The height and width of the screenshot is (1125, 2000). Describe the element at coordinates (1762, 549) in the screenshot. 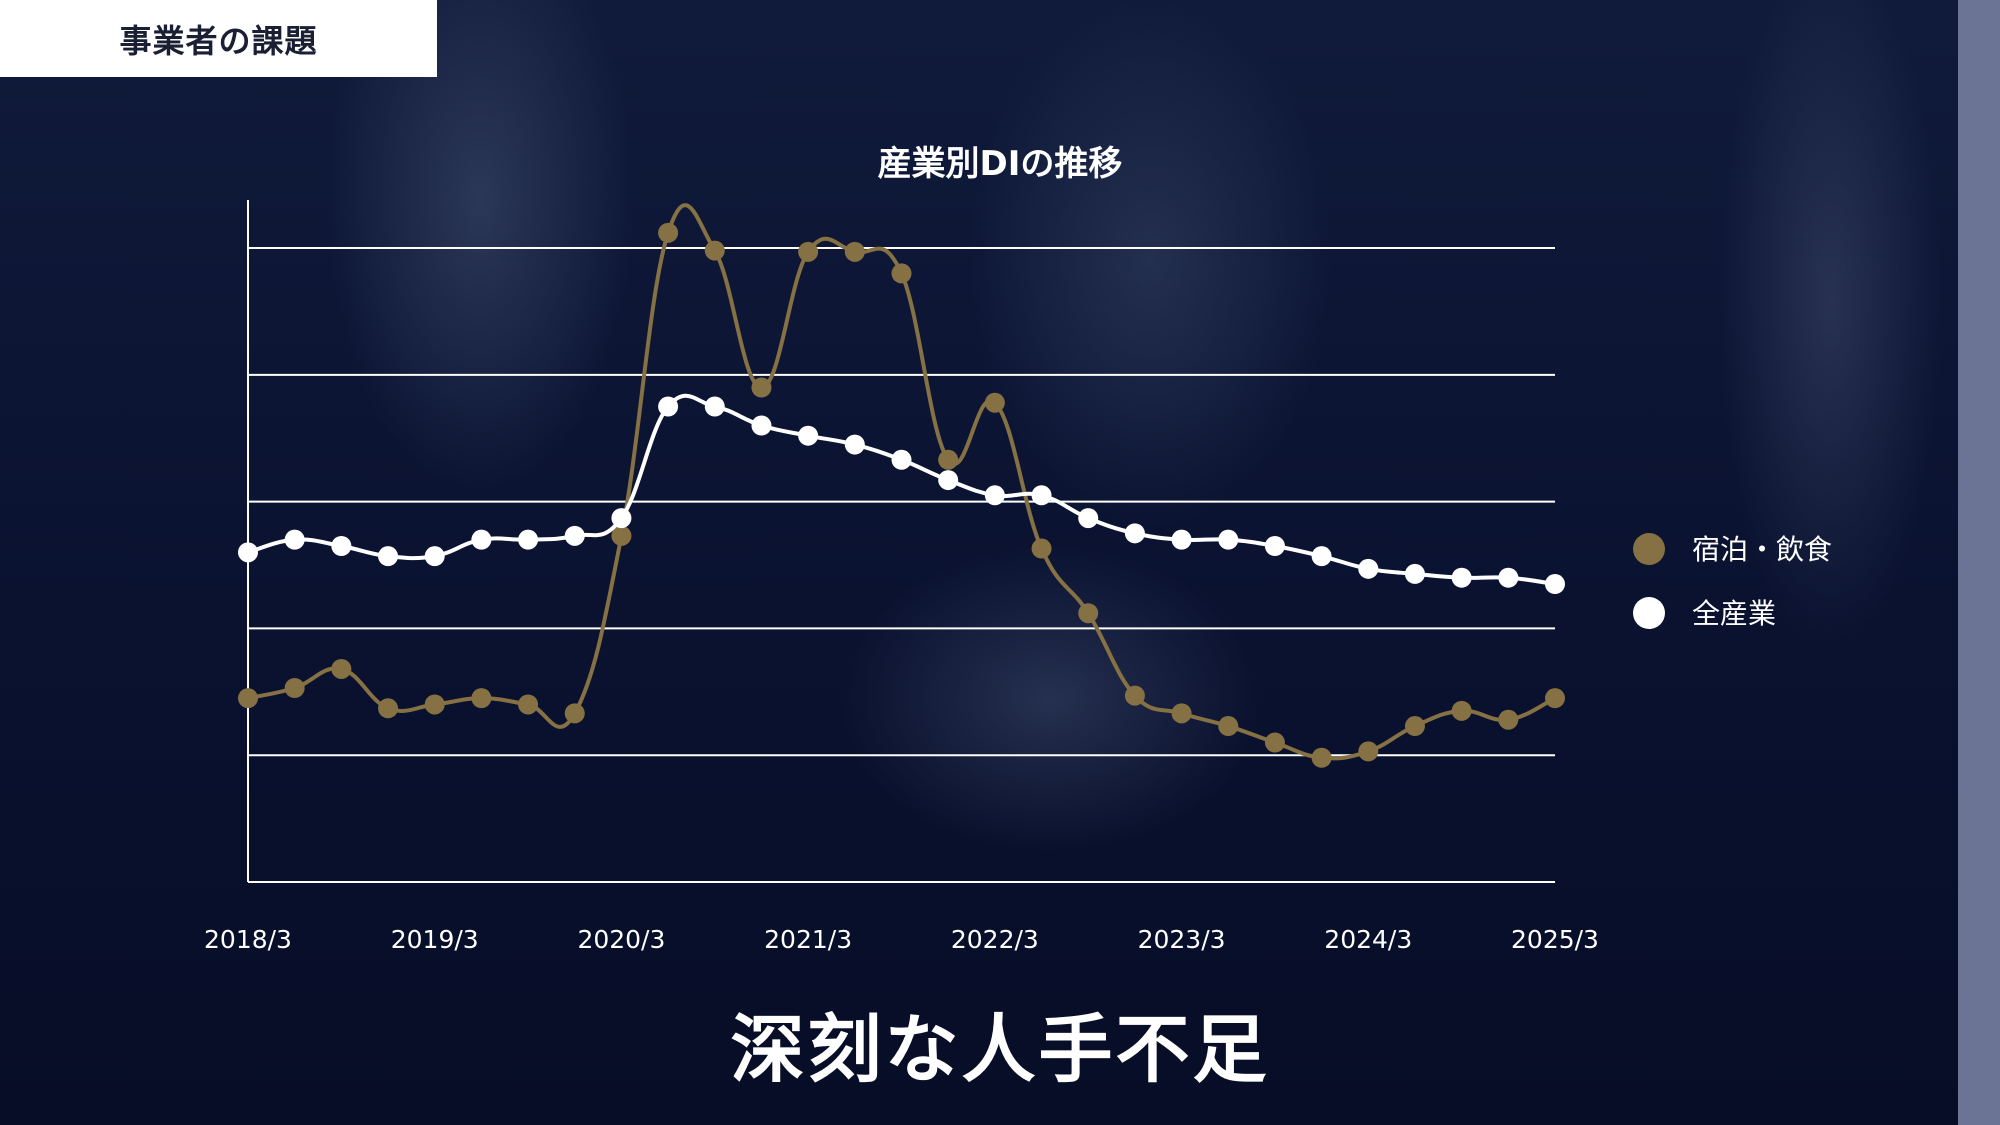

I see `legend-label: 宿泊・飲食` at that location.